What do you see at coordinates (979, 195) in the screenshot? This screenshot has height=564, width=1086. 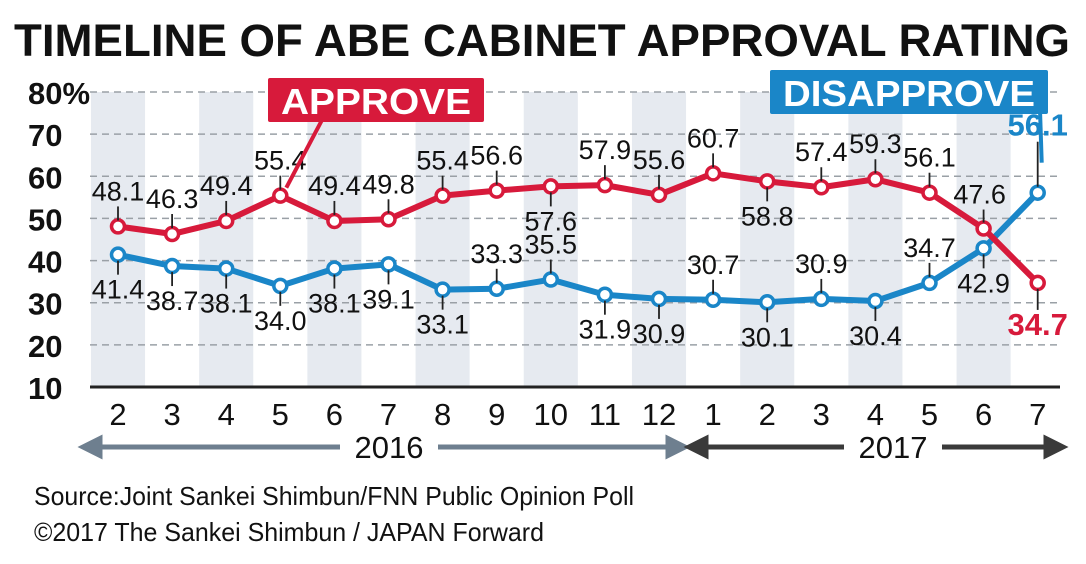 I see `data-label-approve: 47.6` at bounding box center [979, 195].